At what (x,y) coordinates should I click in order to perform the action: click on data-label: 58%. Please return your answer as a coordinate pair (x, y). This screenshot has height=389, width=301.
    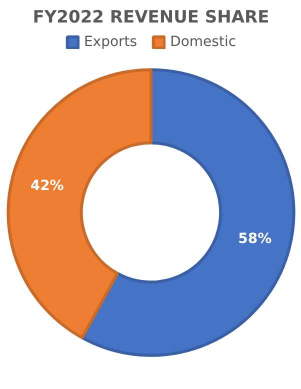
    Looking at the image, I should click on (255, 238).